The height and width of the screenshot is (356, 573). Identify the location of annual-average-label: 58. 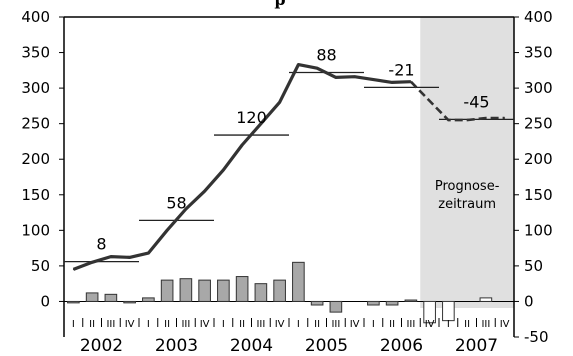
(176, 202).